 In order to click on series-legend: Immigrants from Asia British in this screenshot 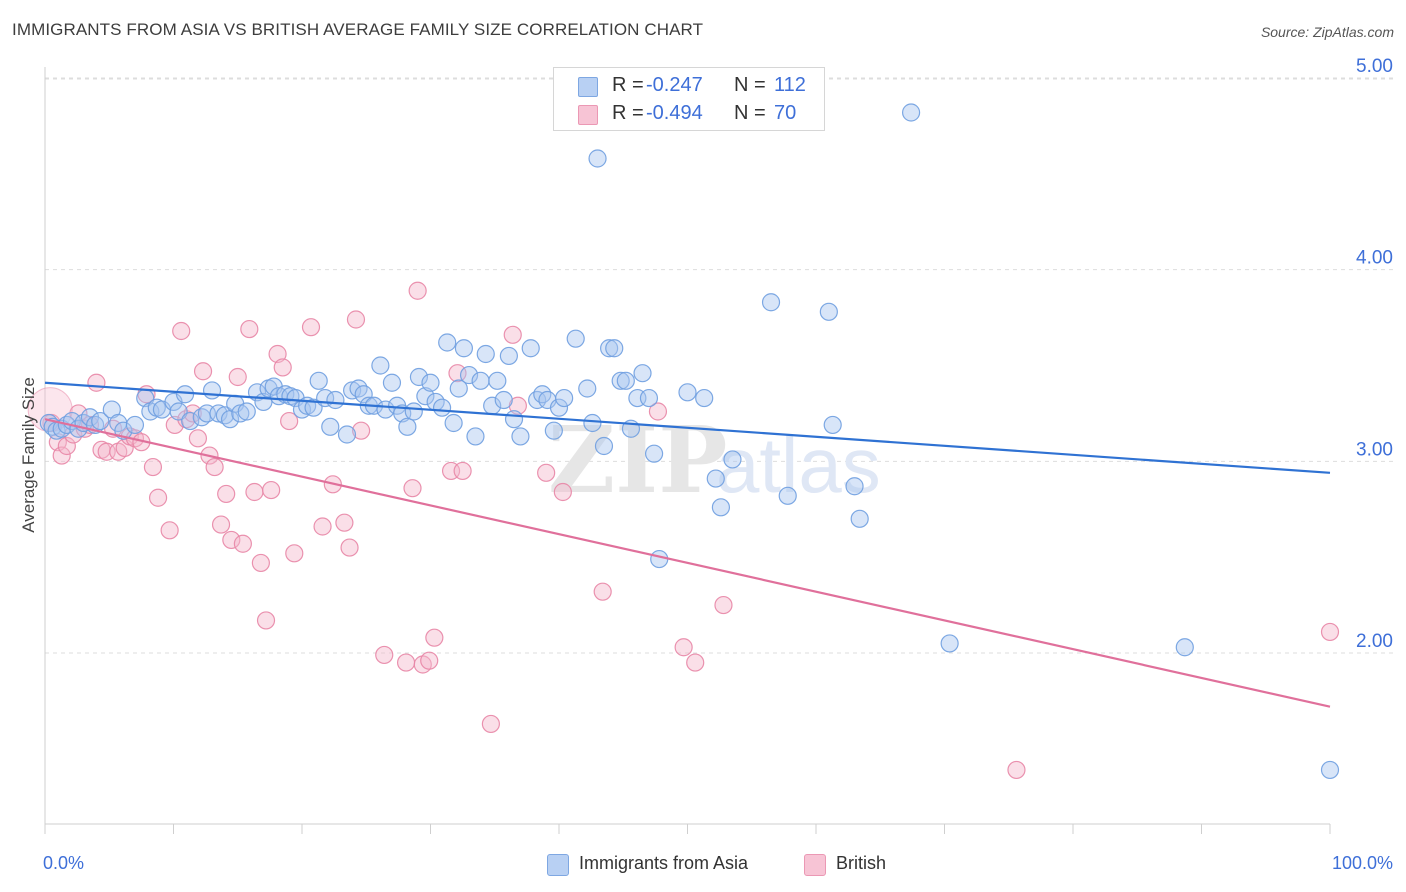, I will do `click(703, 865)`.